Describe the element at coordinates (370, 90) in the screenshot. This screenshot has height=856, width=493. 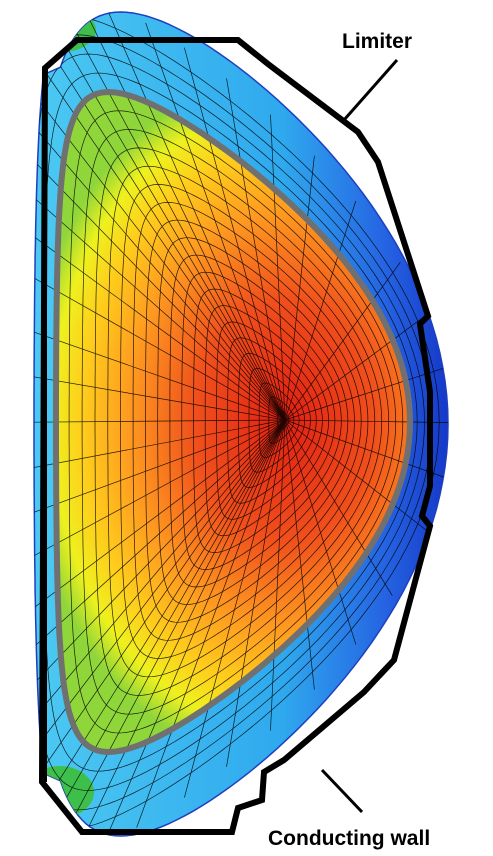
I see `limiter-callout-line` at that location.